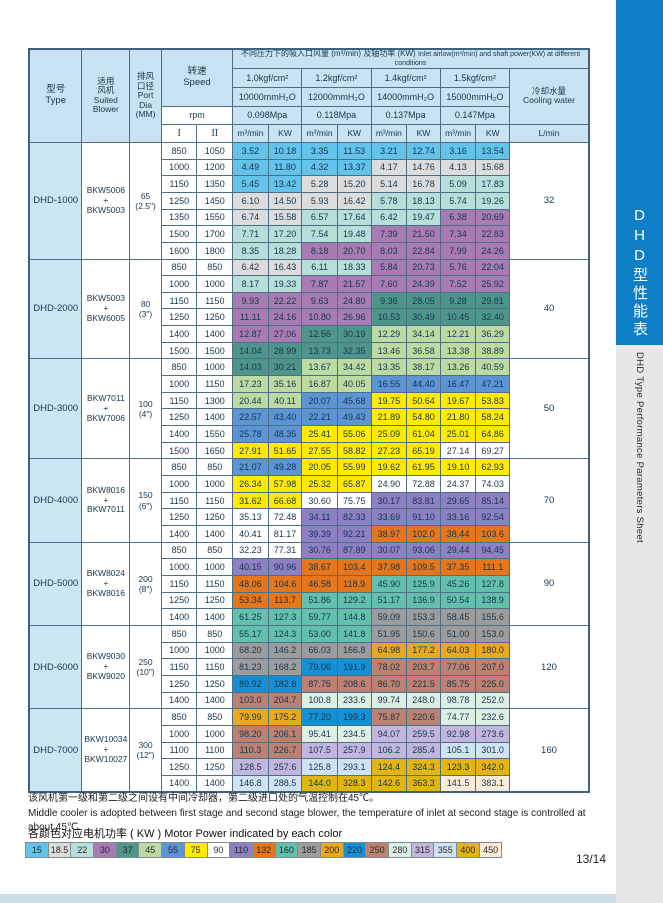  I want to click on flow-value-cell: 37.35, so click(458, 567).